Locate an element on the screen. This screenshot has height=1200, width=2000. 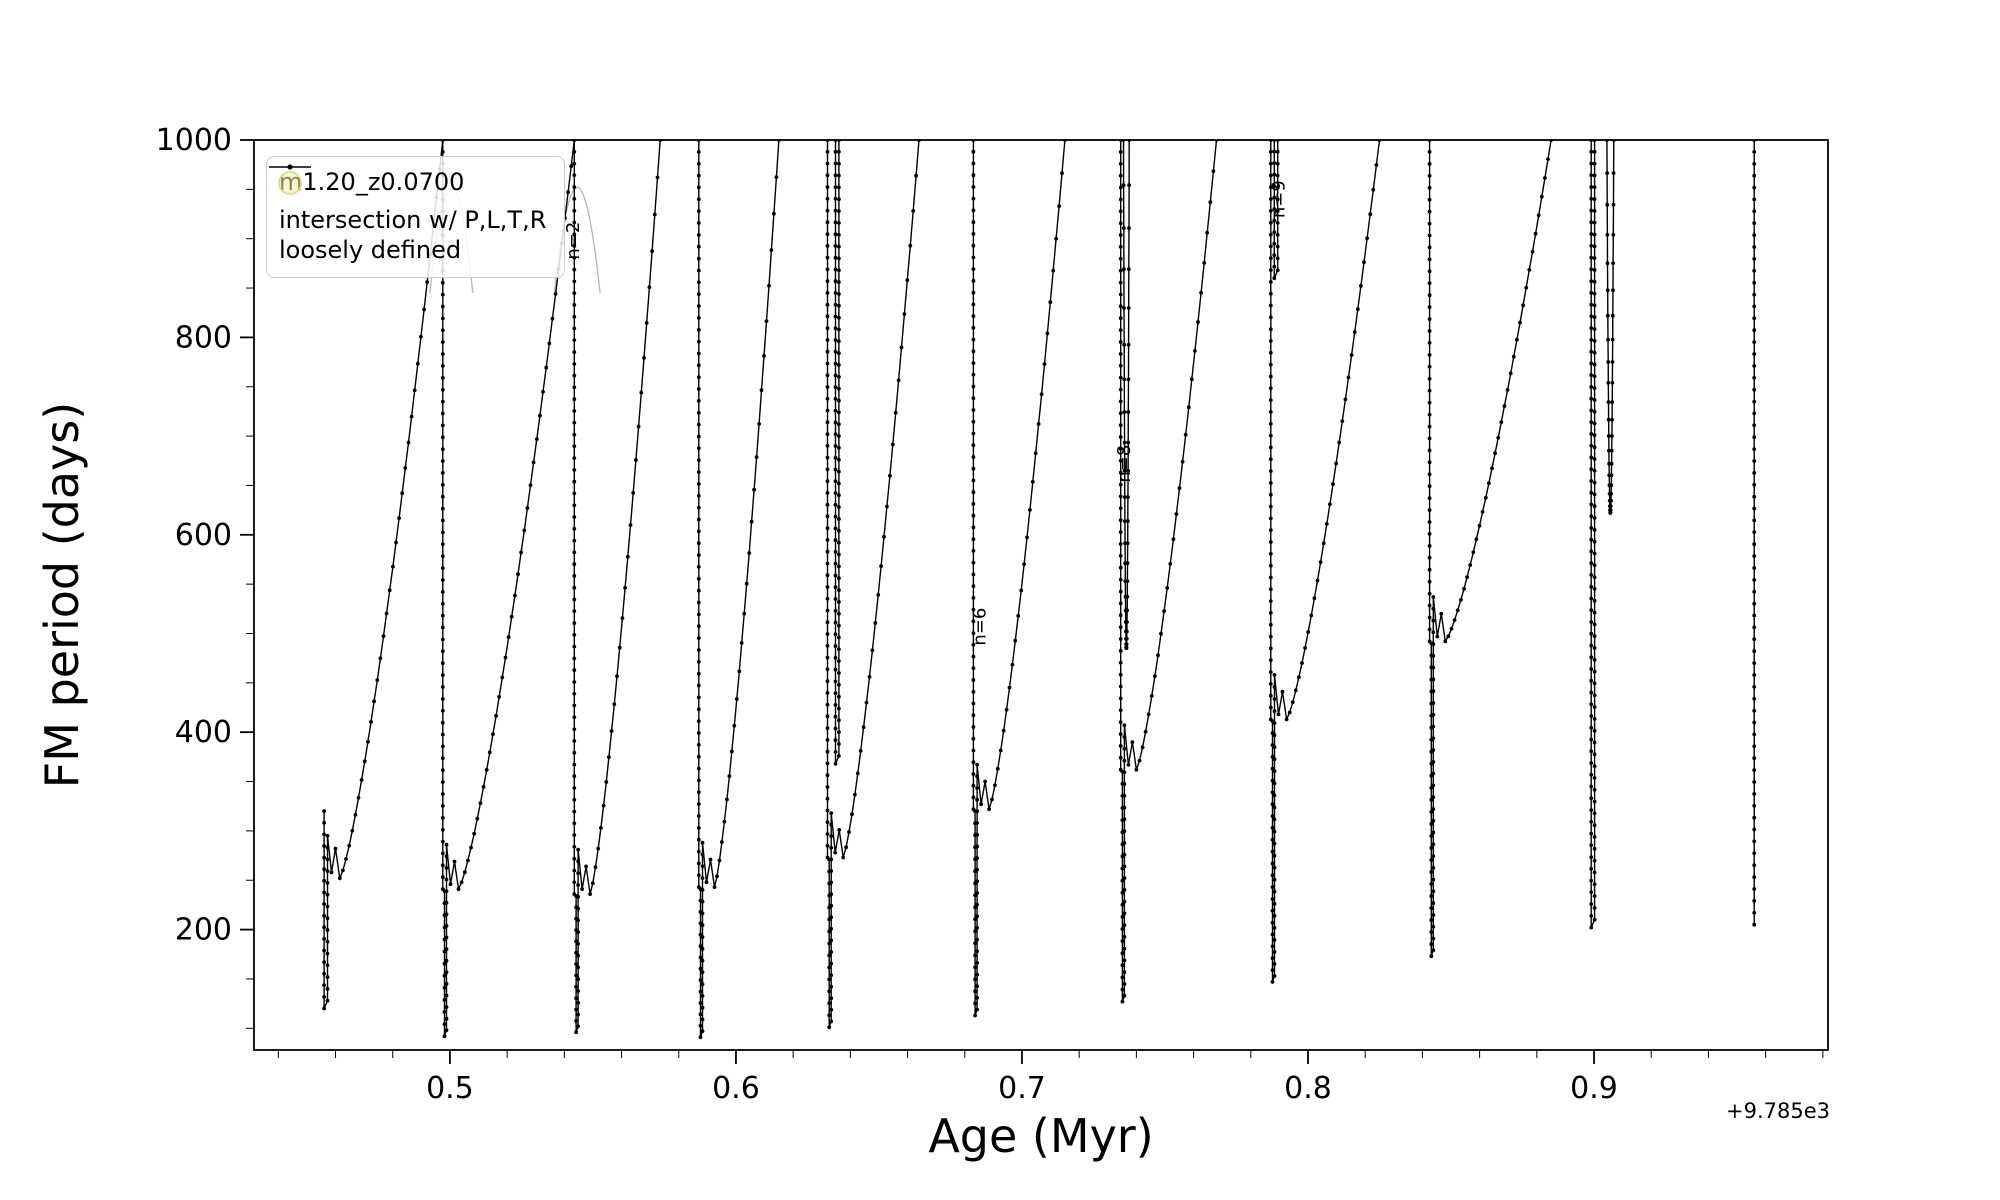
series-line is located at coordinates (739, 589).